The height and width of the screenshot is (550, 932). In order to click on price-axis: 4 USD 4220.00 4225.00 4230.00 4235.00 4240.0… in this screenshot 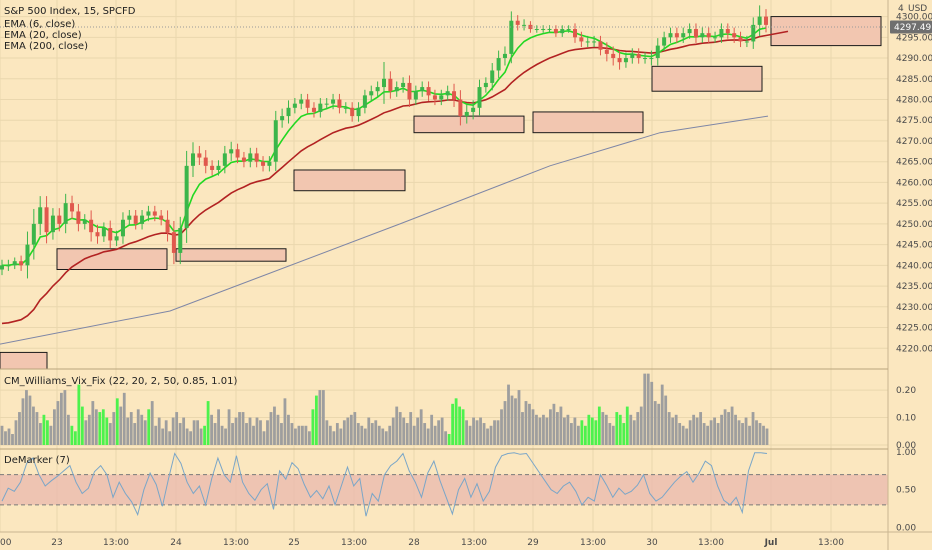, I will do `click(909, 275)`.